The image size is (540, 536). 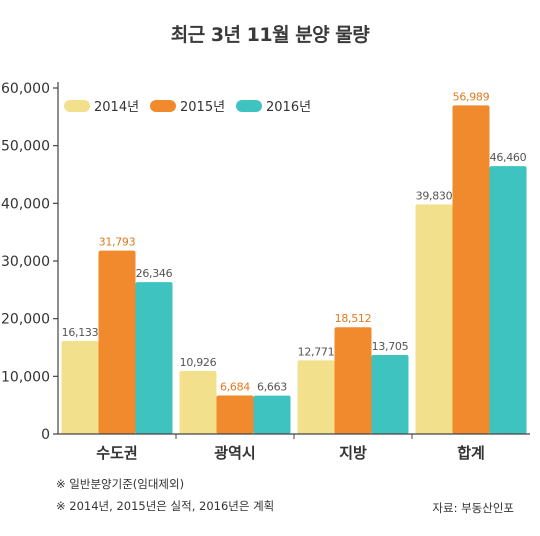 I want to click on footnote-basis: ※ 일반분양기준(임대제외), so click(x=120, y=484).